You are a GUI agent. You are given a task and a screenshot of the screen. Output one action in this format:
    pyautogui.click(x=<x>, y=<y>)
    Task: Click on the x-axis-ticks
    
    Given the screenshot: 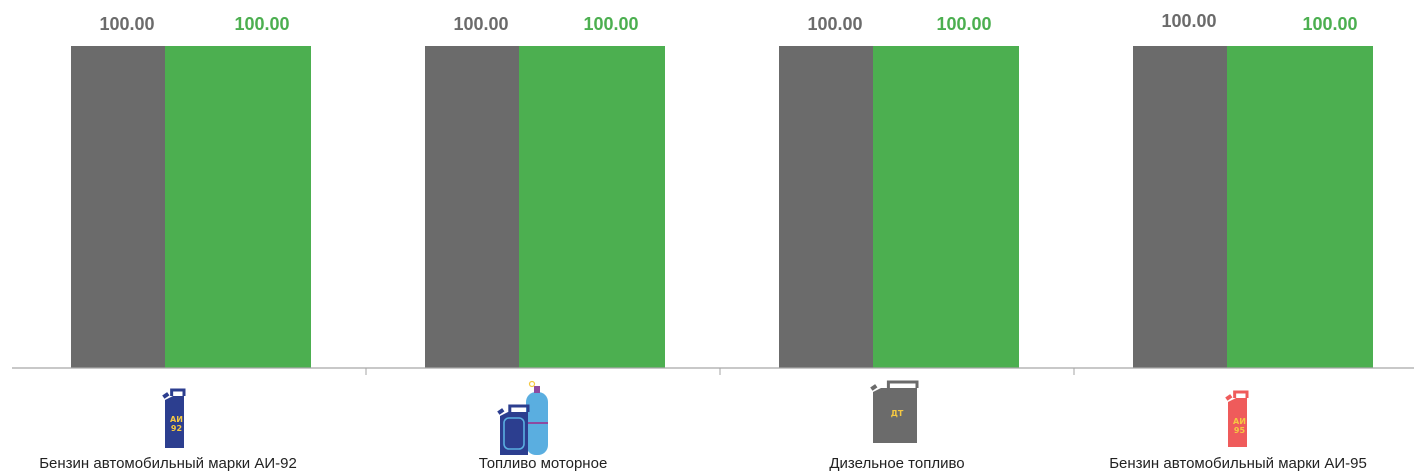 What is the action you would take?
    pyautogui.click(x=720, y=371)
    